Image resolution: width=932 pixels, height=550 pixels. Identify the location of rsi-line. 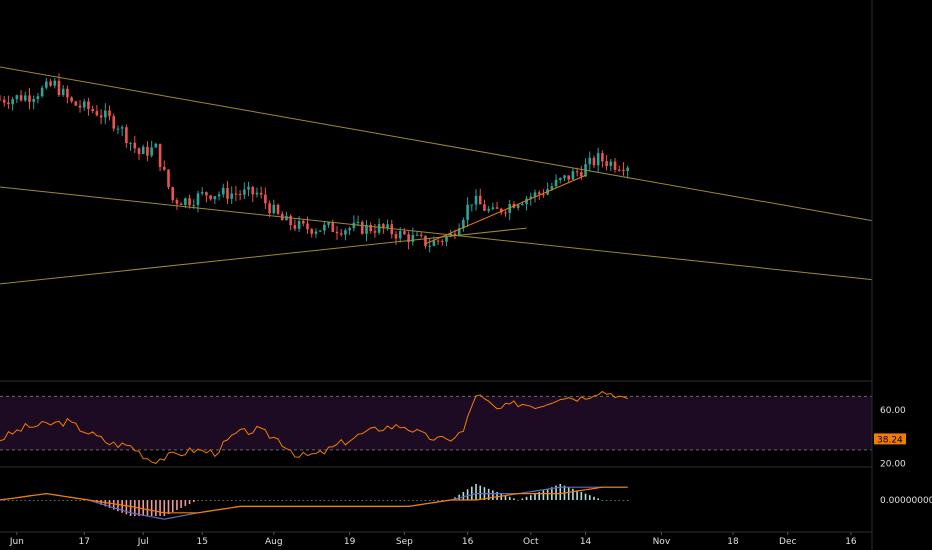
(314, 427).